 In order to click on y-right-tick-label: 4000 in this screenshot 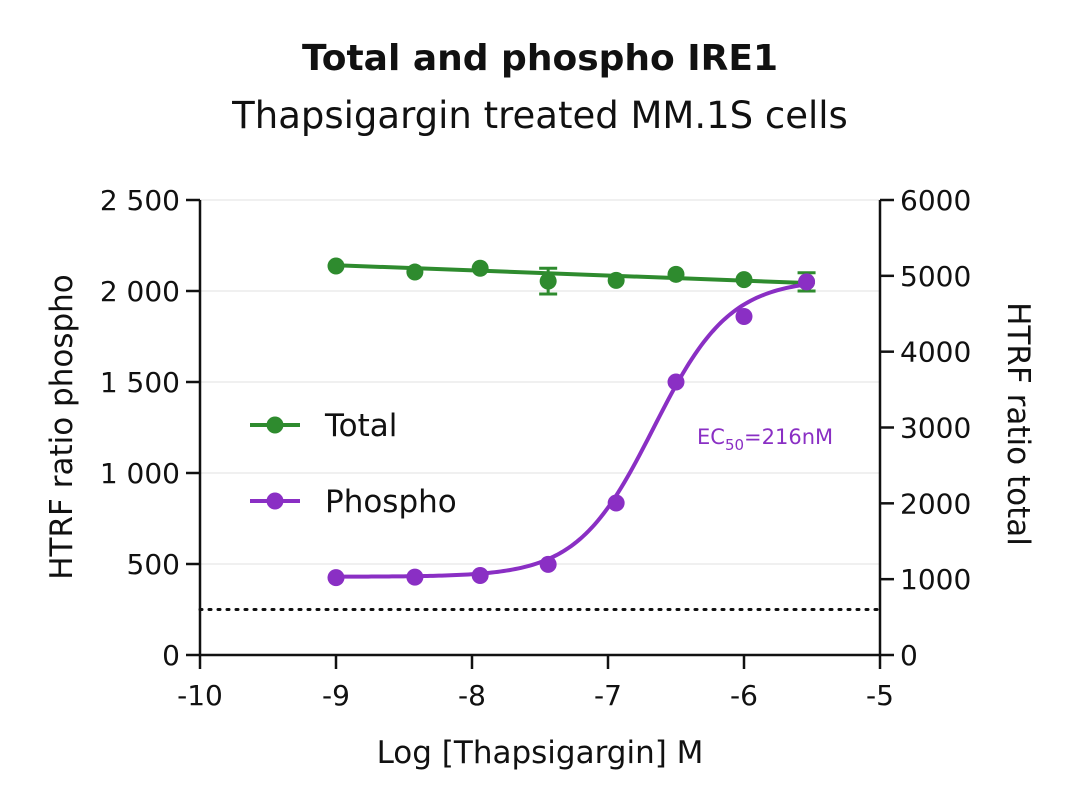, I will do `click(935, 352)`.